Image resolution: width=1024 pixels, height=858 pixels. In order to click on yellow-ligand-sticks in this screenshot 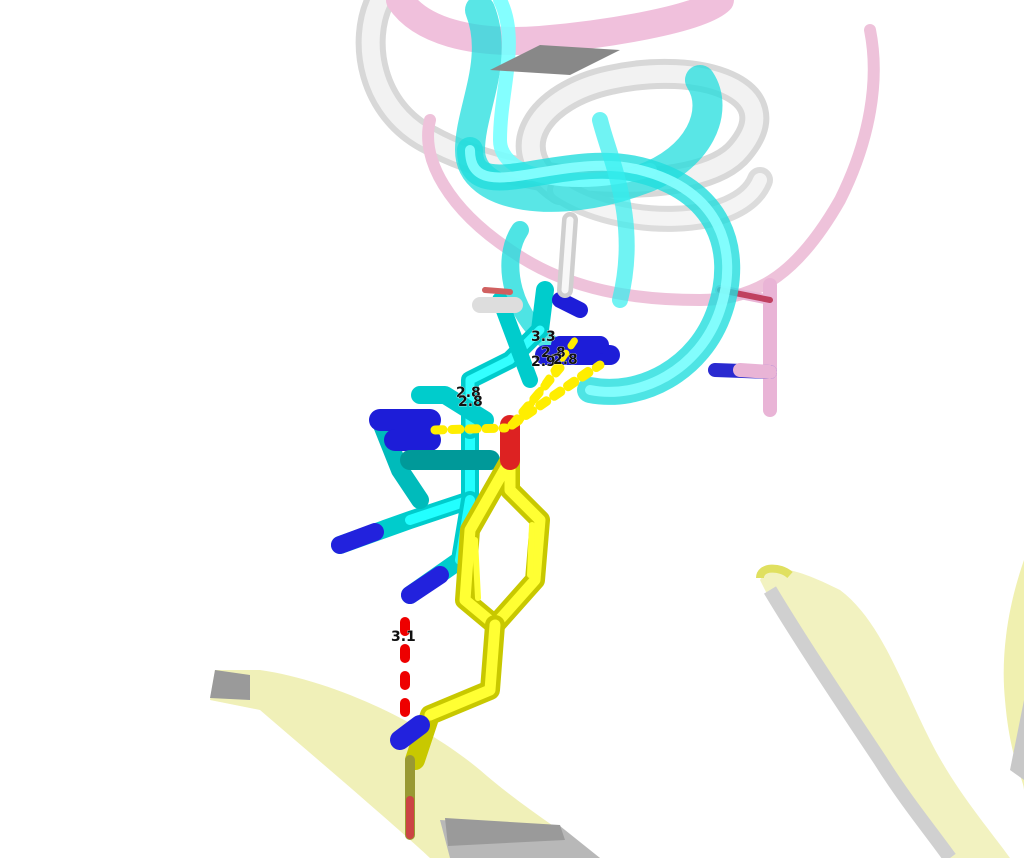, I will do `click(470, 627)`.